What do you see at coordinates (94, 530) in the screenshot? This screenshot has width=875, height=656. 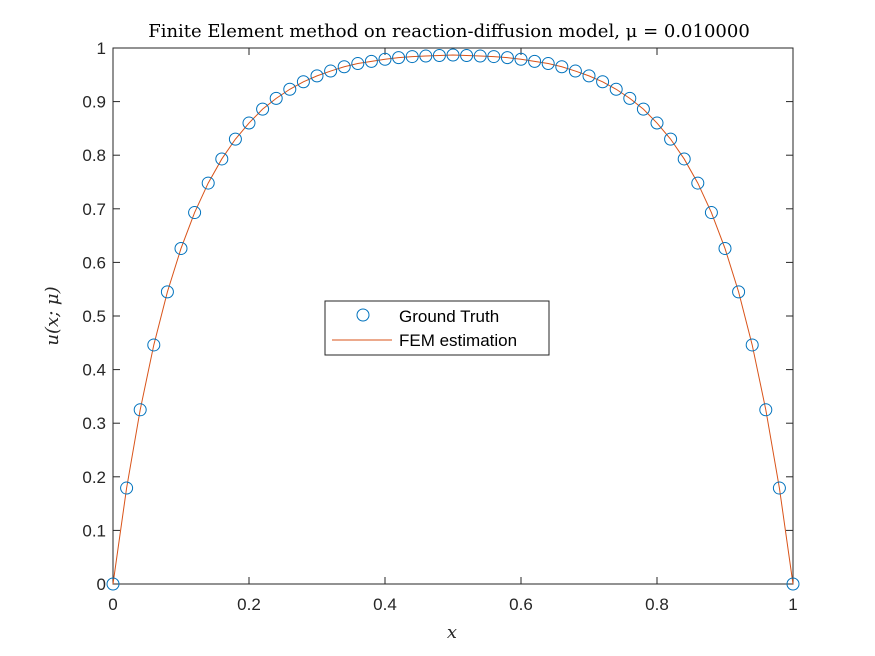 I see `y-tick-label: 0.1` at bounding box center [94, 530].